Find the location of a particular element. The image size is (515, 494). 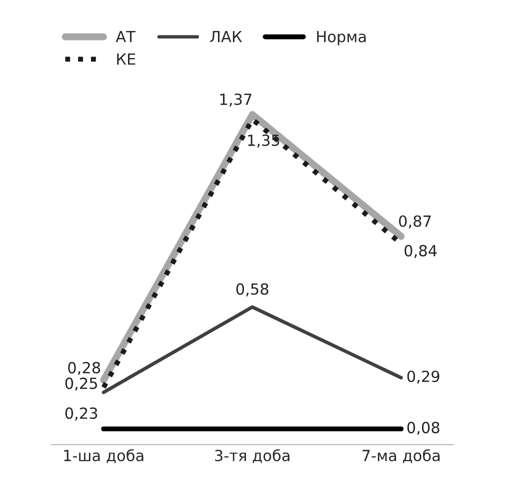

legend-label: АТ is located at coordinates (126, 36).